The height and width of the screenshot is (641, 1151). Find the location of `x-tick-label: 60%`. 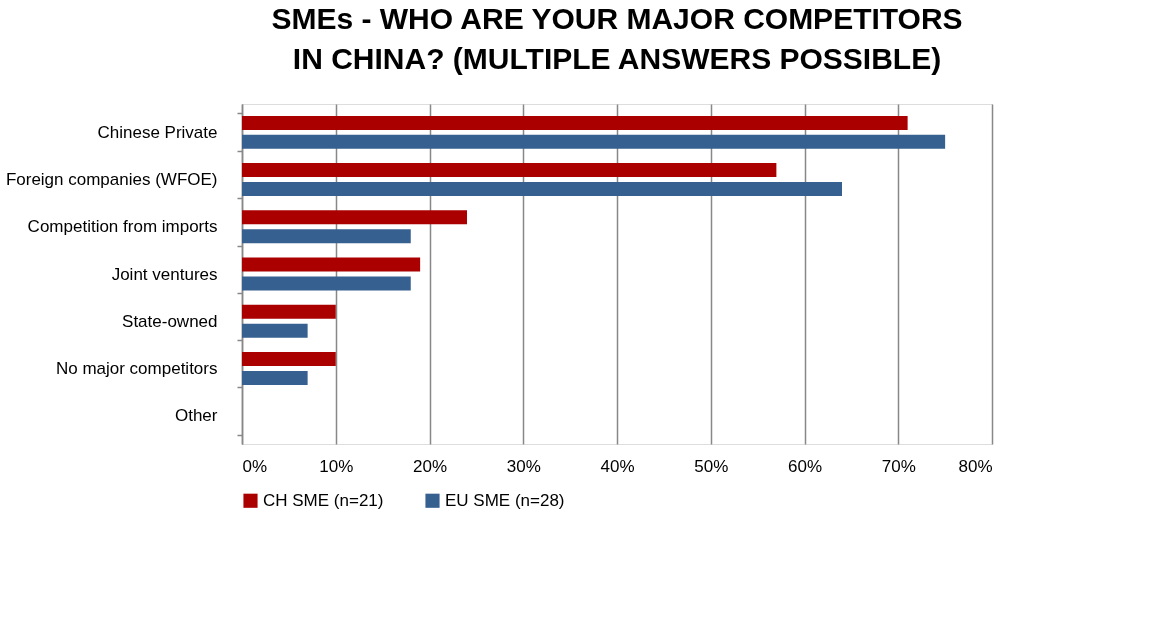

x-tick-label: 60% is located at coordinates (805, 466).